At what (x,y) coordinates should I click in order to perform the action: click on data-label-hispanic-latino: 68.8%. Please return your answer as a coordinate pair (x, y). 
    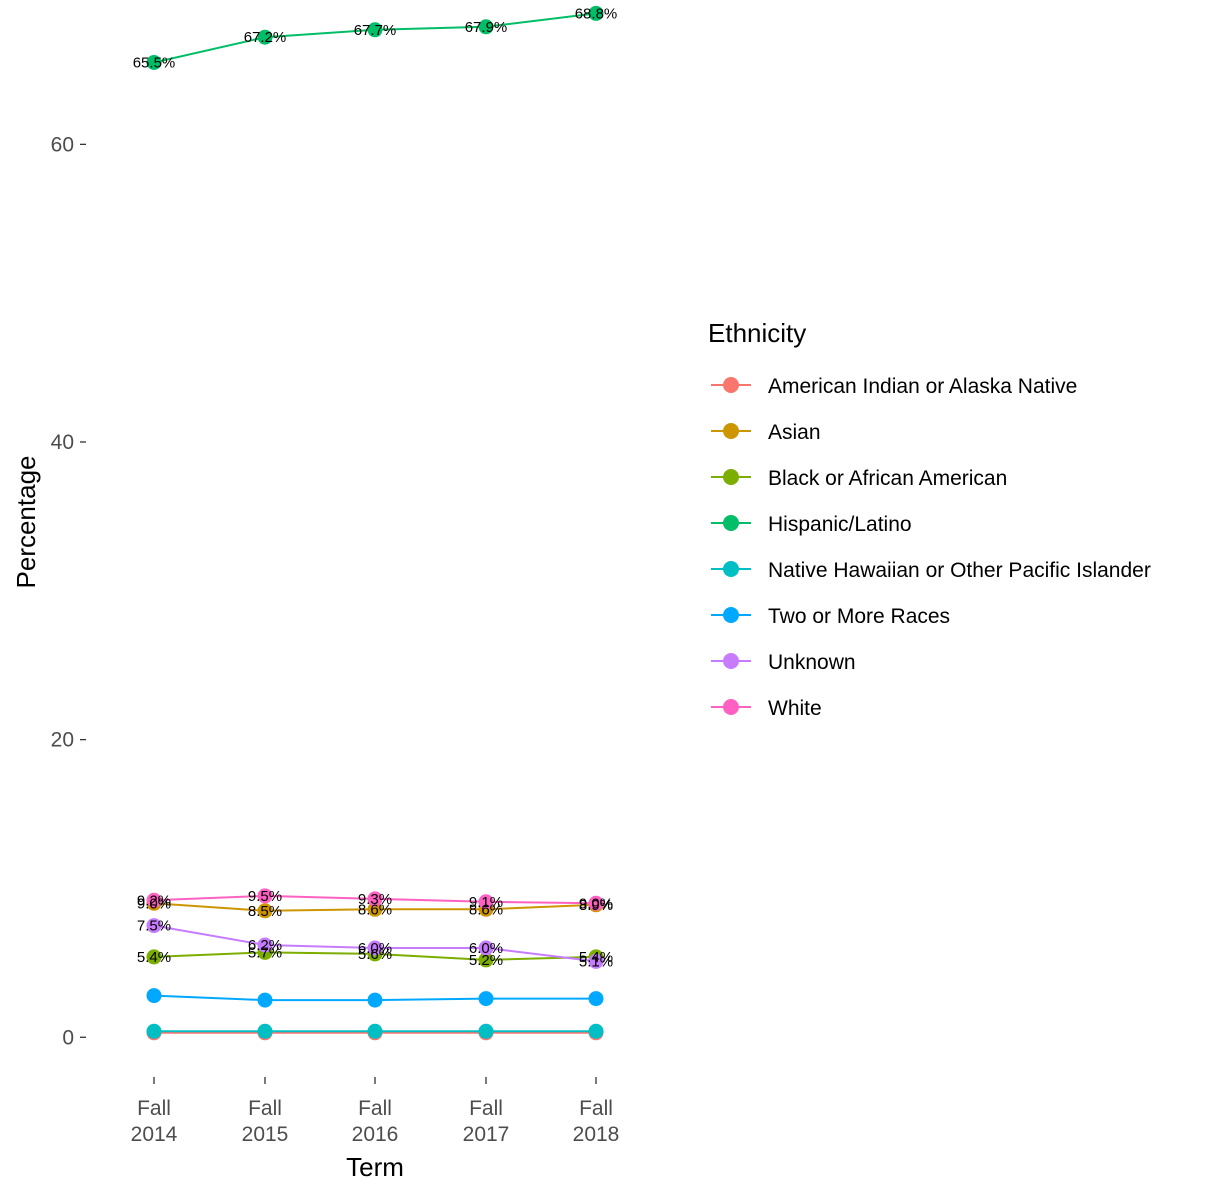
    Looking at the image, I should click on (596, 13).